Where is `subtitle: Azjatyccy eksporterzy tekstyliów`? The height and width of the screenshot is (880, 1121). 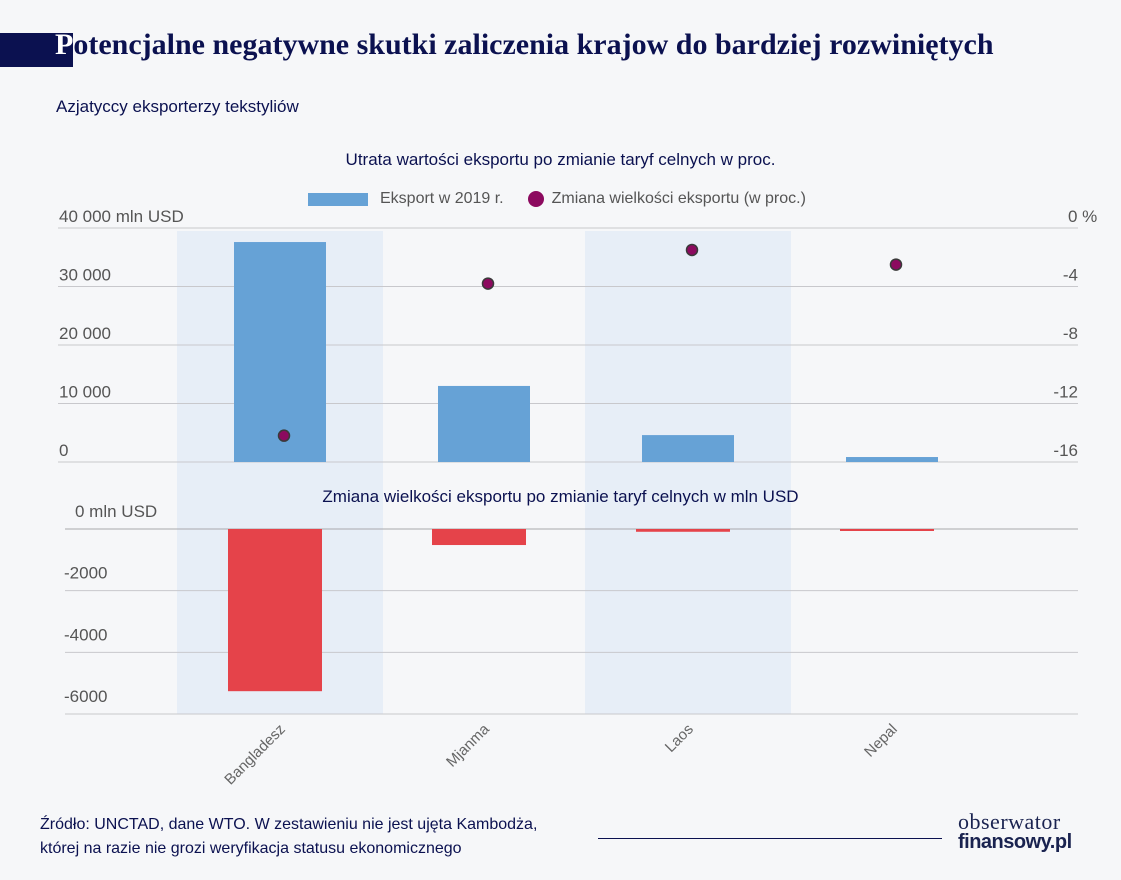 subtitle: Azjatyccy eksporterzy tekstyliów is located at coordinates (177, 106).